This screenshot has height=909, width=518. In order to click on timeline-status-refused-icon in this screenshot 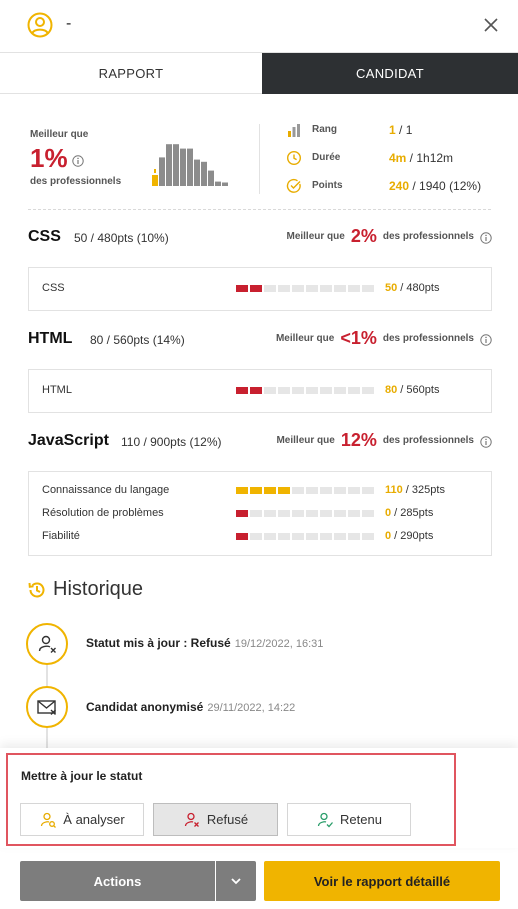, I will do `click(47, 644)`.